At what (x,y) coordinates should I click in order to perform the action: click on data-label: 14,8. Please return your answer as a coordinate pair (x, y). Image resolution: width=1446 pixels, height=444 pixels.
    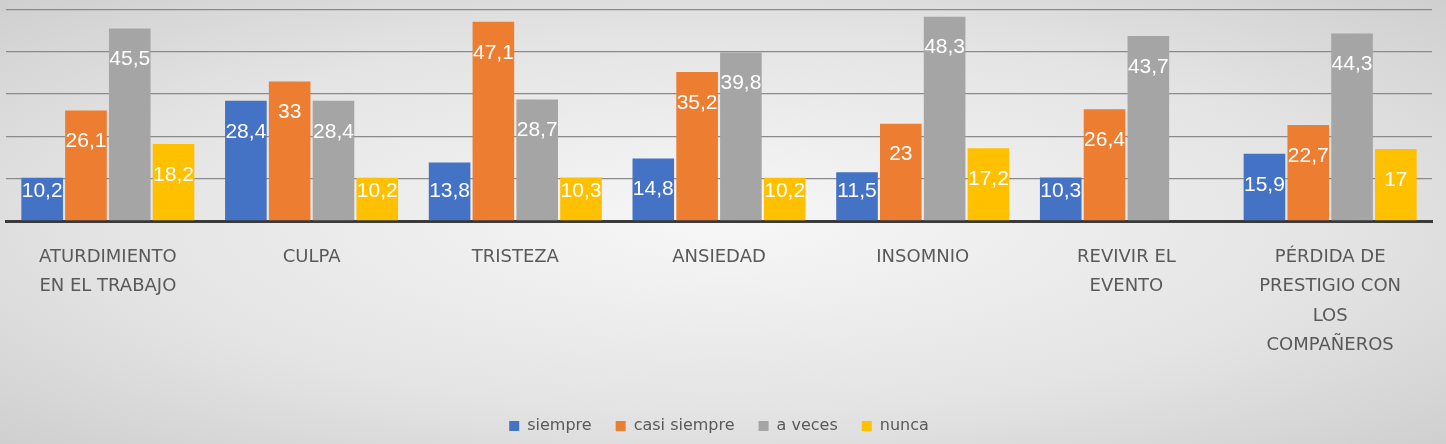
    Looking at the image, I should click on (653, 188).